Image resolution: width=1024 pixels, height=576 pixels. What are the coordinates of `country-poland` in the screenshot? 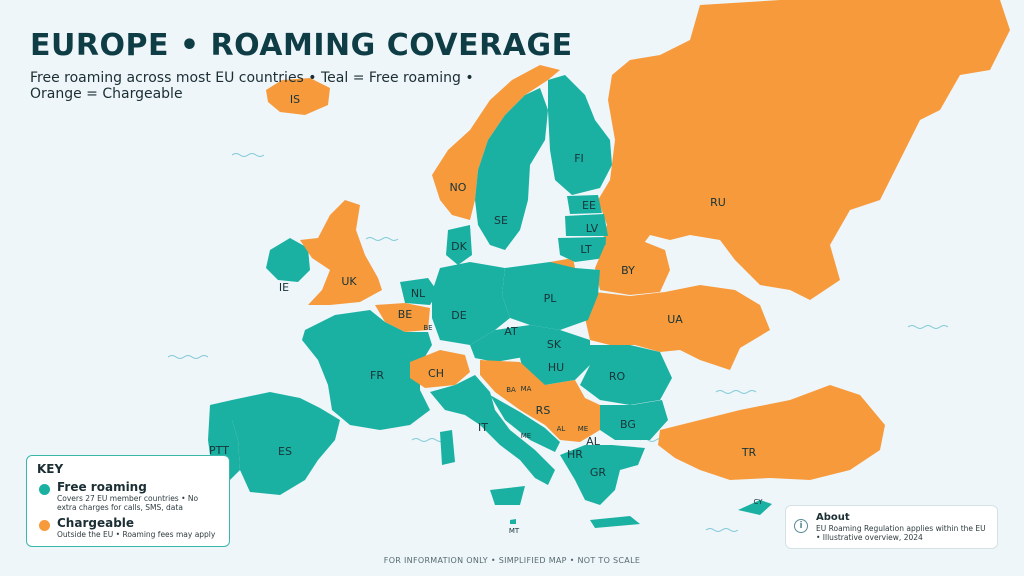 It's located at (551, 296).